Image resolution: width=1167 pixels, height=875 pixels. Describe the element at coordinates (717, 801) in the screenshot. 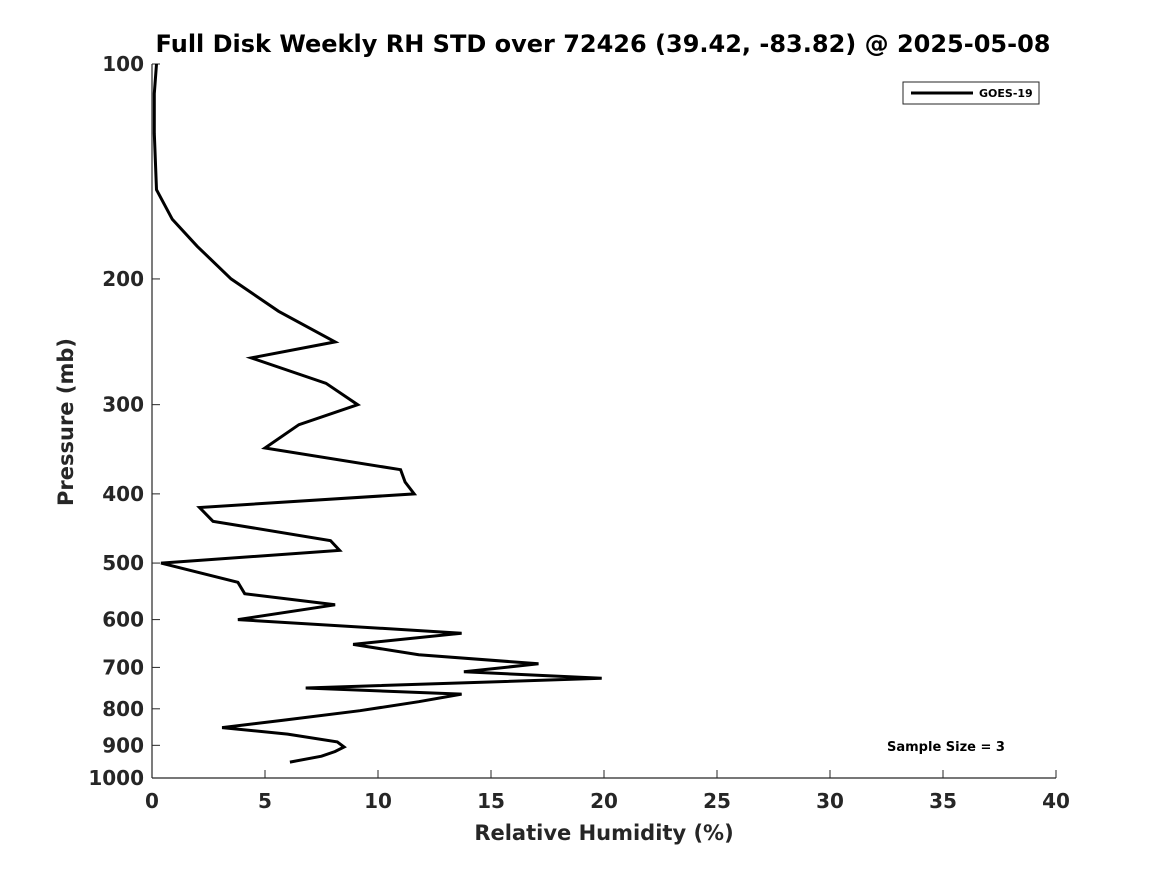

I see `x-tick-label: 25` at that location.